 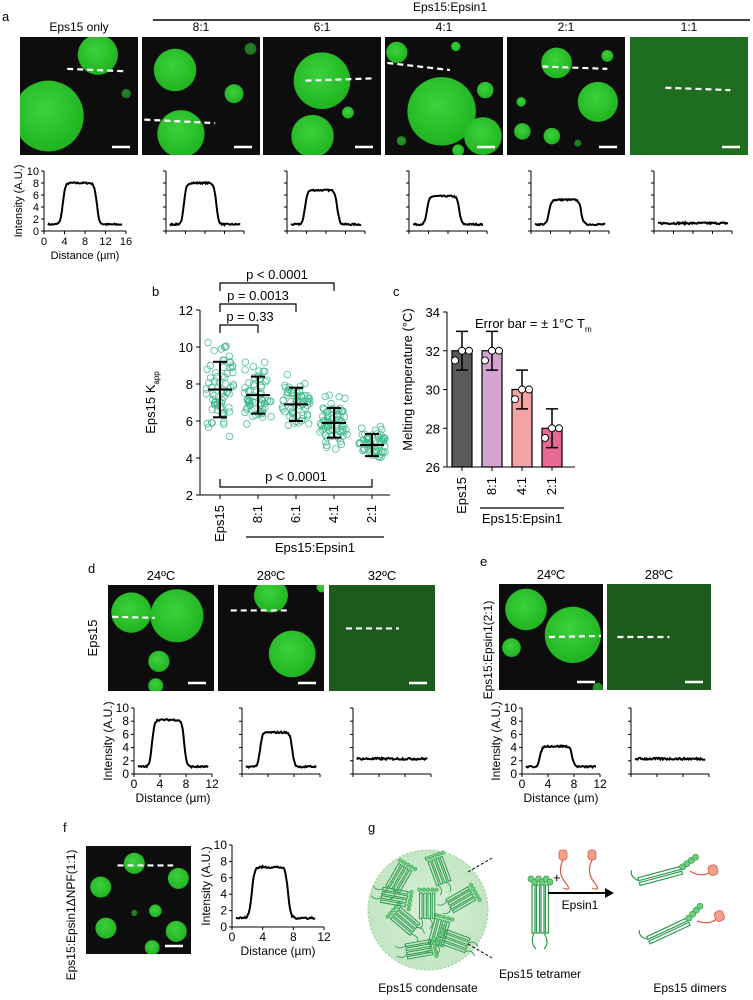 I want to click on significance-bracket, so click(x=258, y=307).